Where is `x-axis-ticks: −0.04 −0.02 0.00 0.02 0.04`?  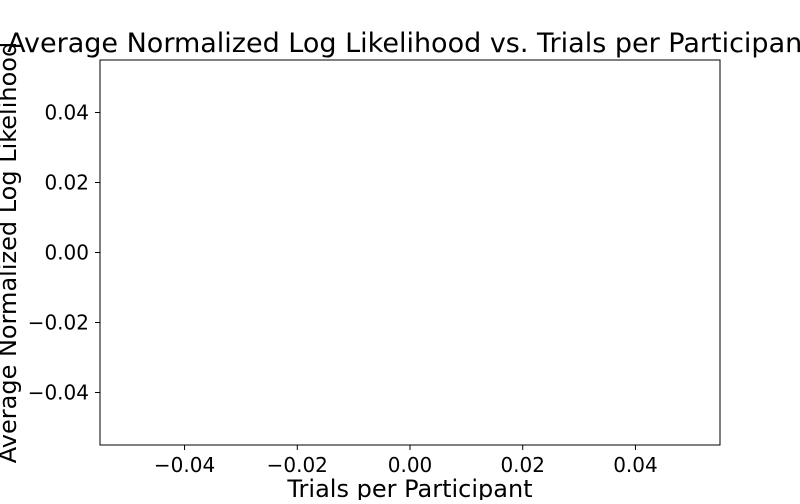
x-axis-ticks: −0.04 −0.02 0.00 0.02 0.04 is located at coordinates (406, 461).